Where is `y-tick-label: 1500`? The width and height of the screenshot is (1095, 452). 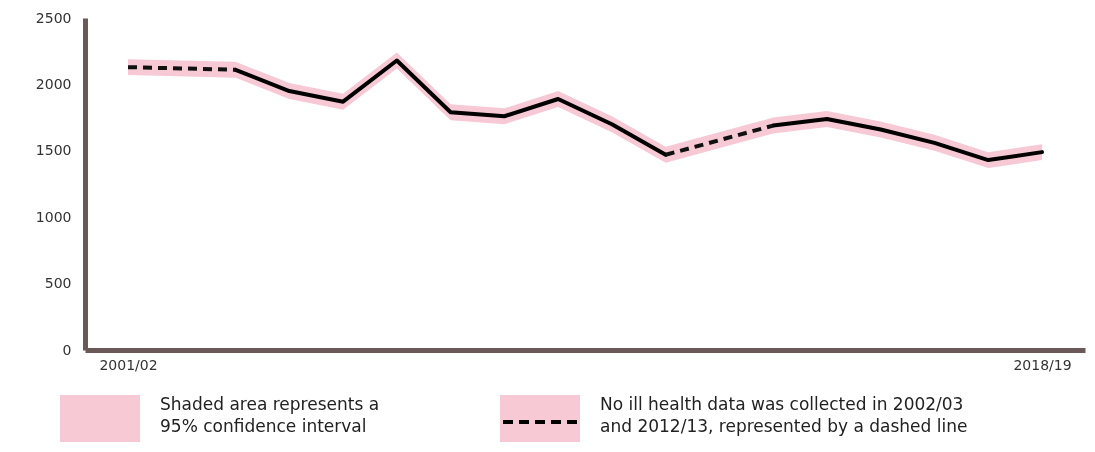 y-tick-label: 1500 is located at coordinates (53, 150).